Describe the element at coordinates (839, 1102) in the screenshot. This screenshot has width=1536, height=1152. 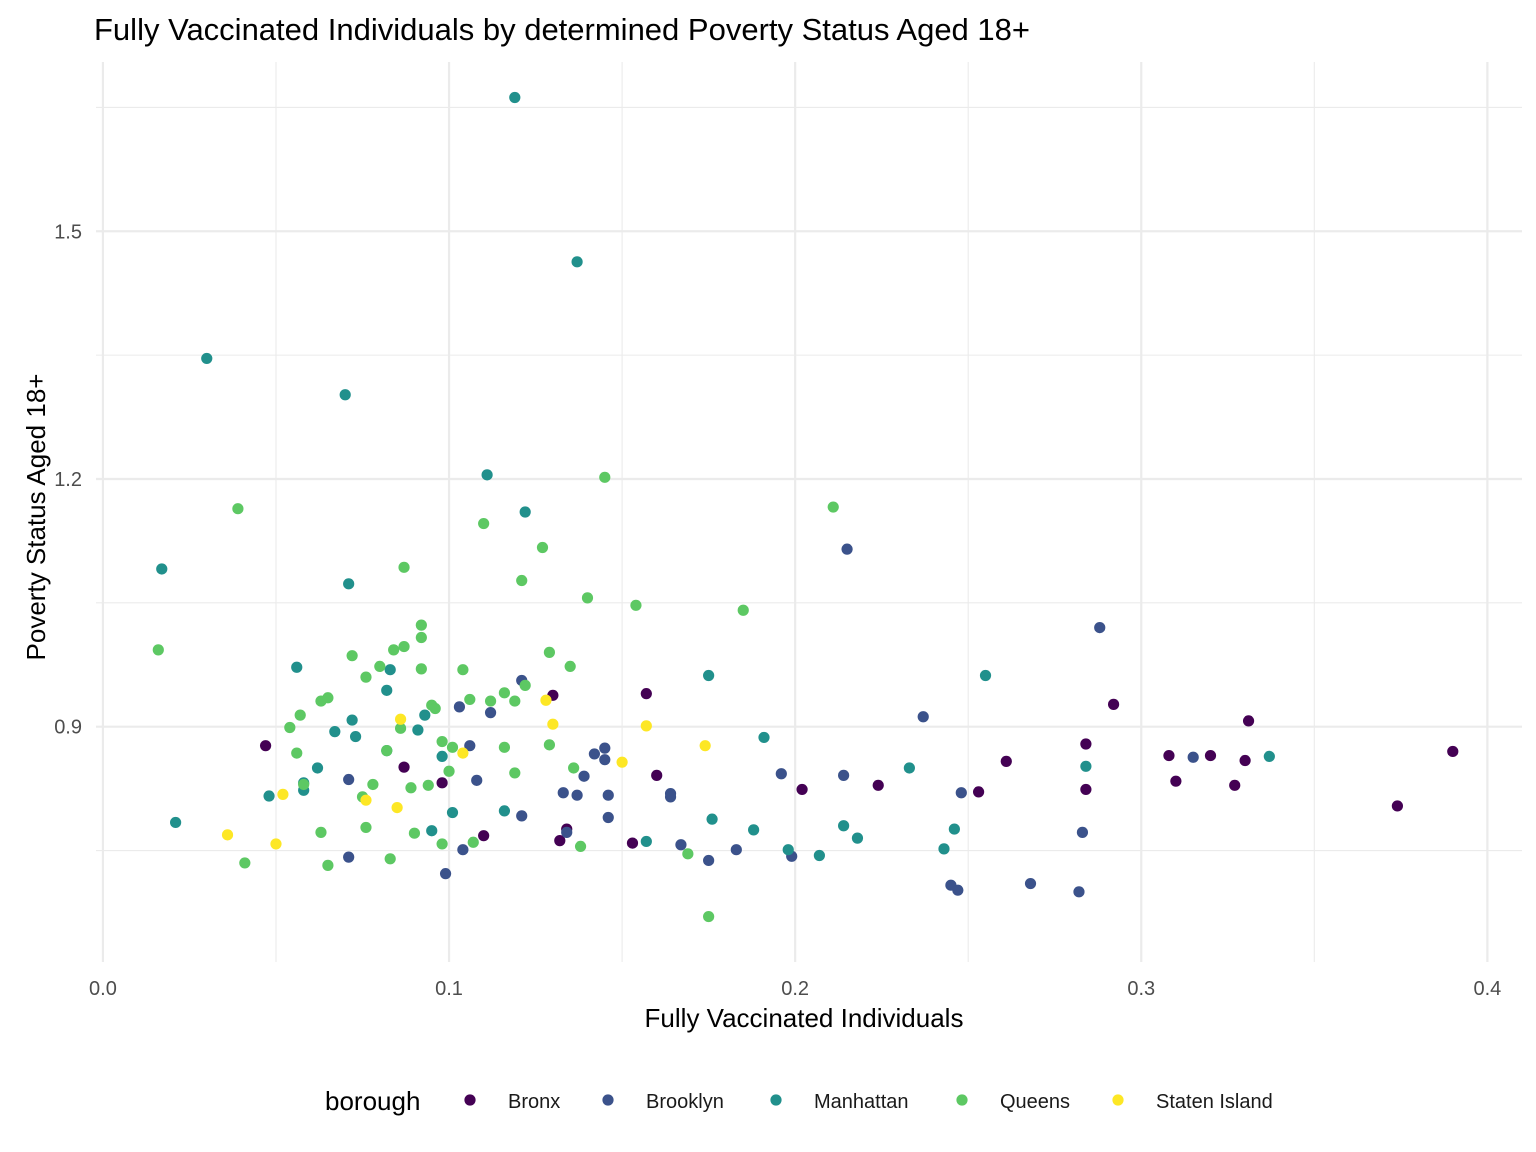
I see `legend-item-manhattan: Manhattan` at that location.